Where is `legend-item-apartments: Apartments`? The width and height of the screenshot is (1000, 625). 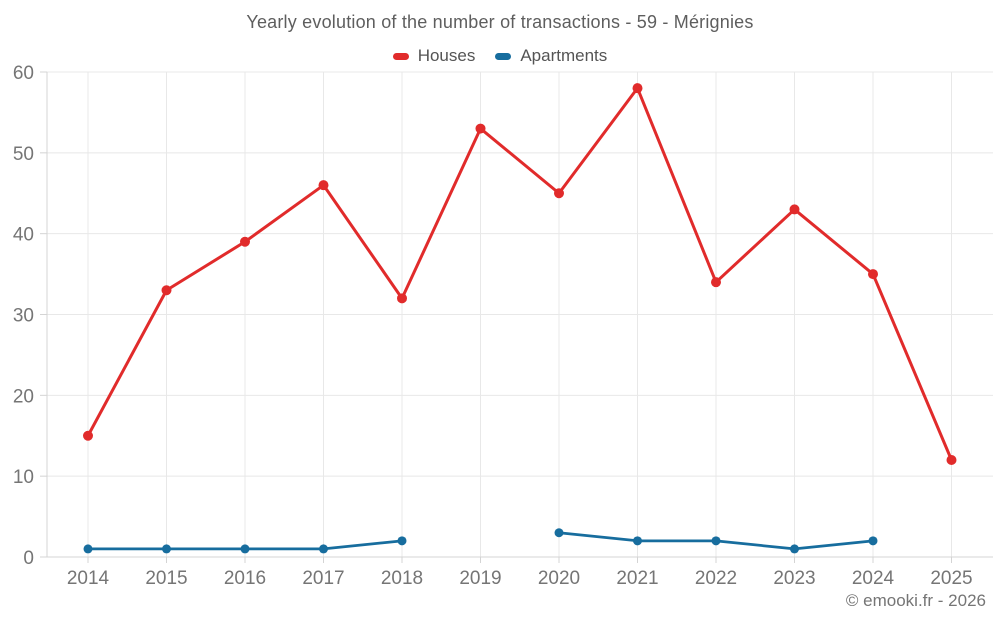 legend-item-apartments: Apartments is located at coordinates (551, 56).